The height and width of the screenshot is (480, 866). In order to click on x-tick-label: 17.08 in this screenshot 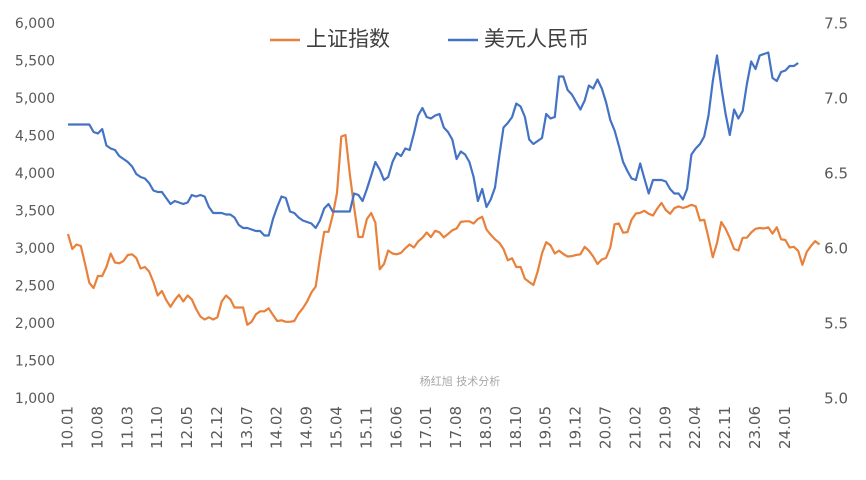, I will do `click(456, 427)`.